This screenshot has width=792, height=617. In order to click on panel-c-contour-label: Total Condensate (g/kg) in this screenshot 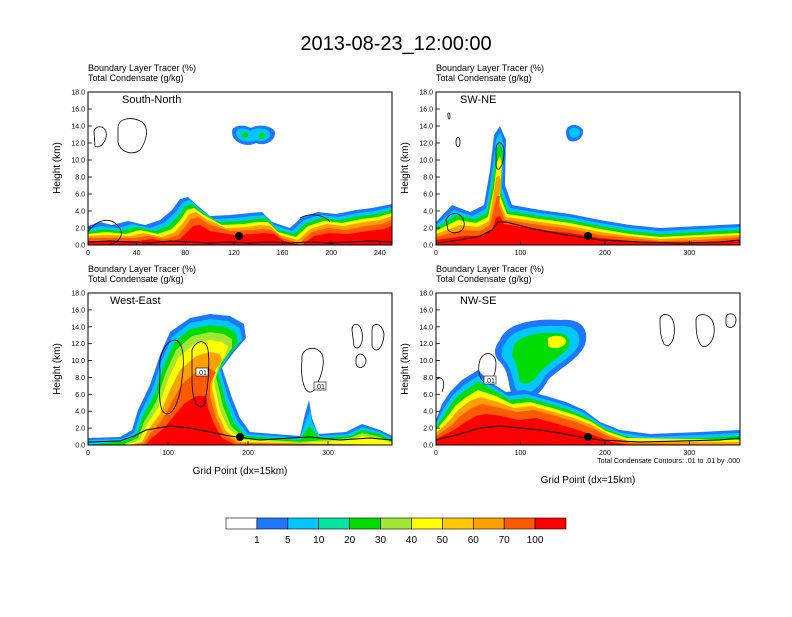, I will do `click(136, 279)`.